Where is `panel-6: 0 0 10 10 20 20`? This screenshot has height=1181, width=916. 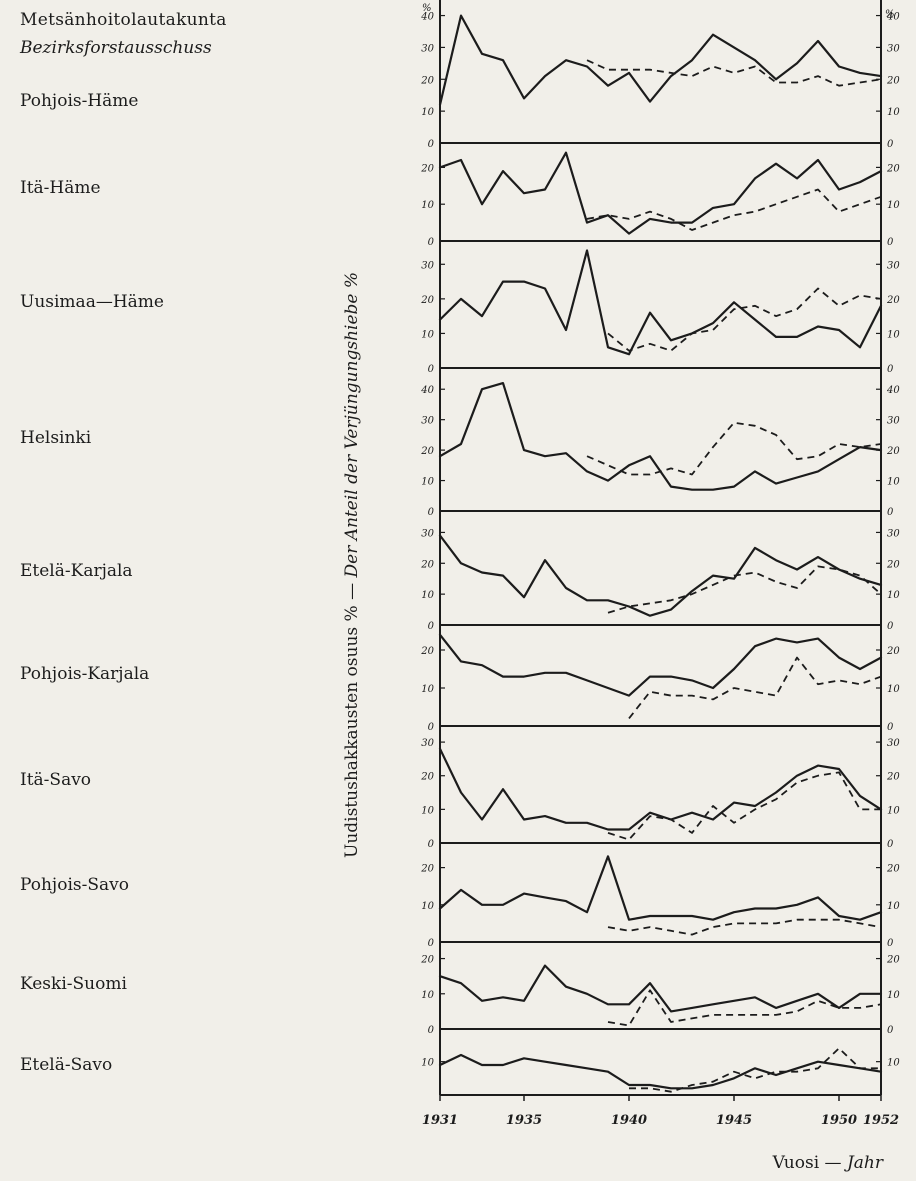 panel-6: 0 0 10 10 20 20 is located at coordinates (660, 683).